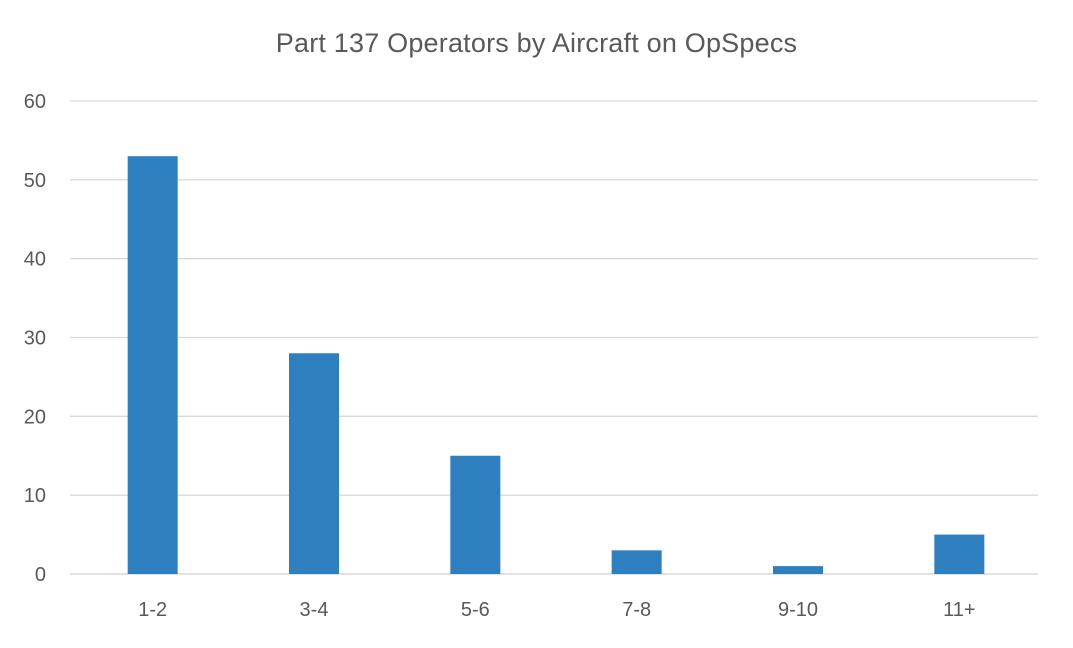 This screenshot has width=1073, height=648. Describe the element at coordinates (475, 610) in the screenshot. I see `x-tick-label: 5-6` at that location.